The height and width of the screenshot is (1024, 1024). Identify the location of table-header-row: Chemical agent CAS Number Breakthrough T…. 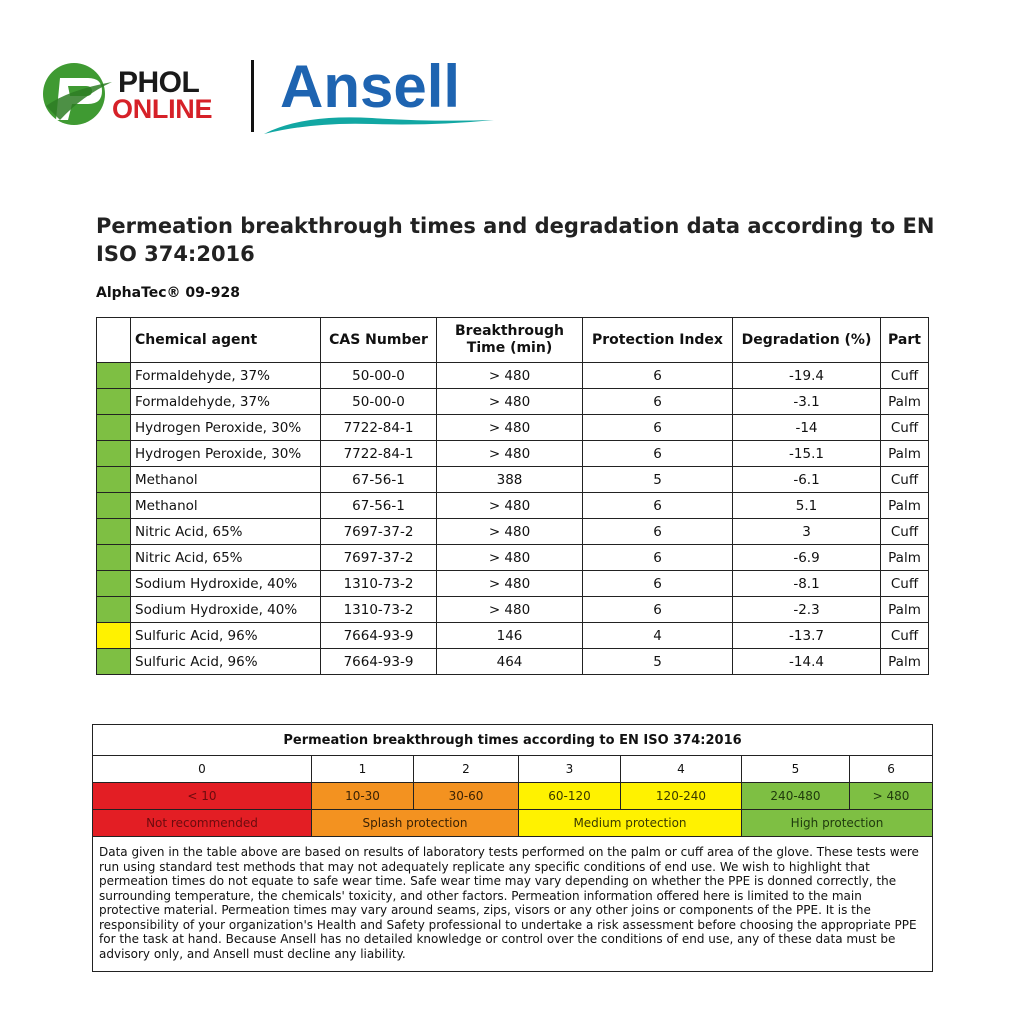
(512, 340).